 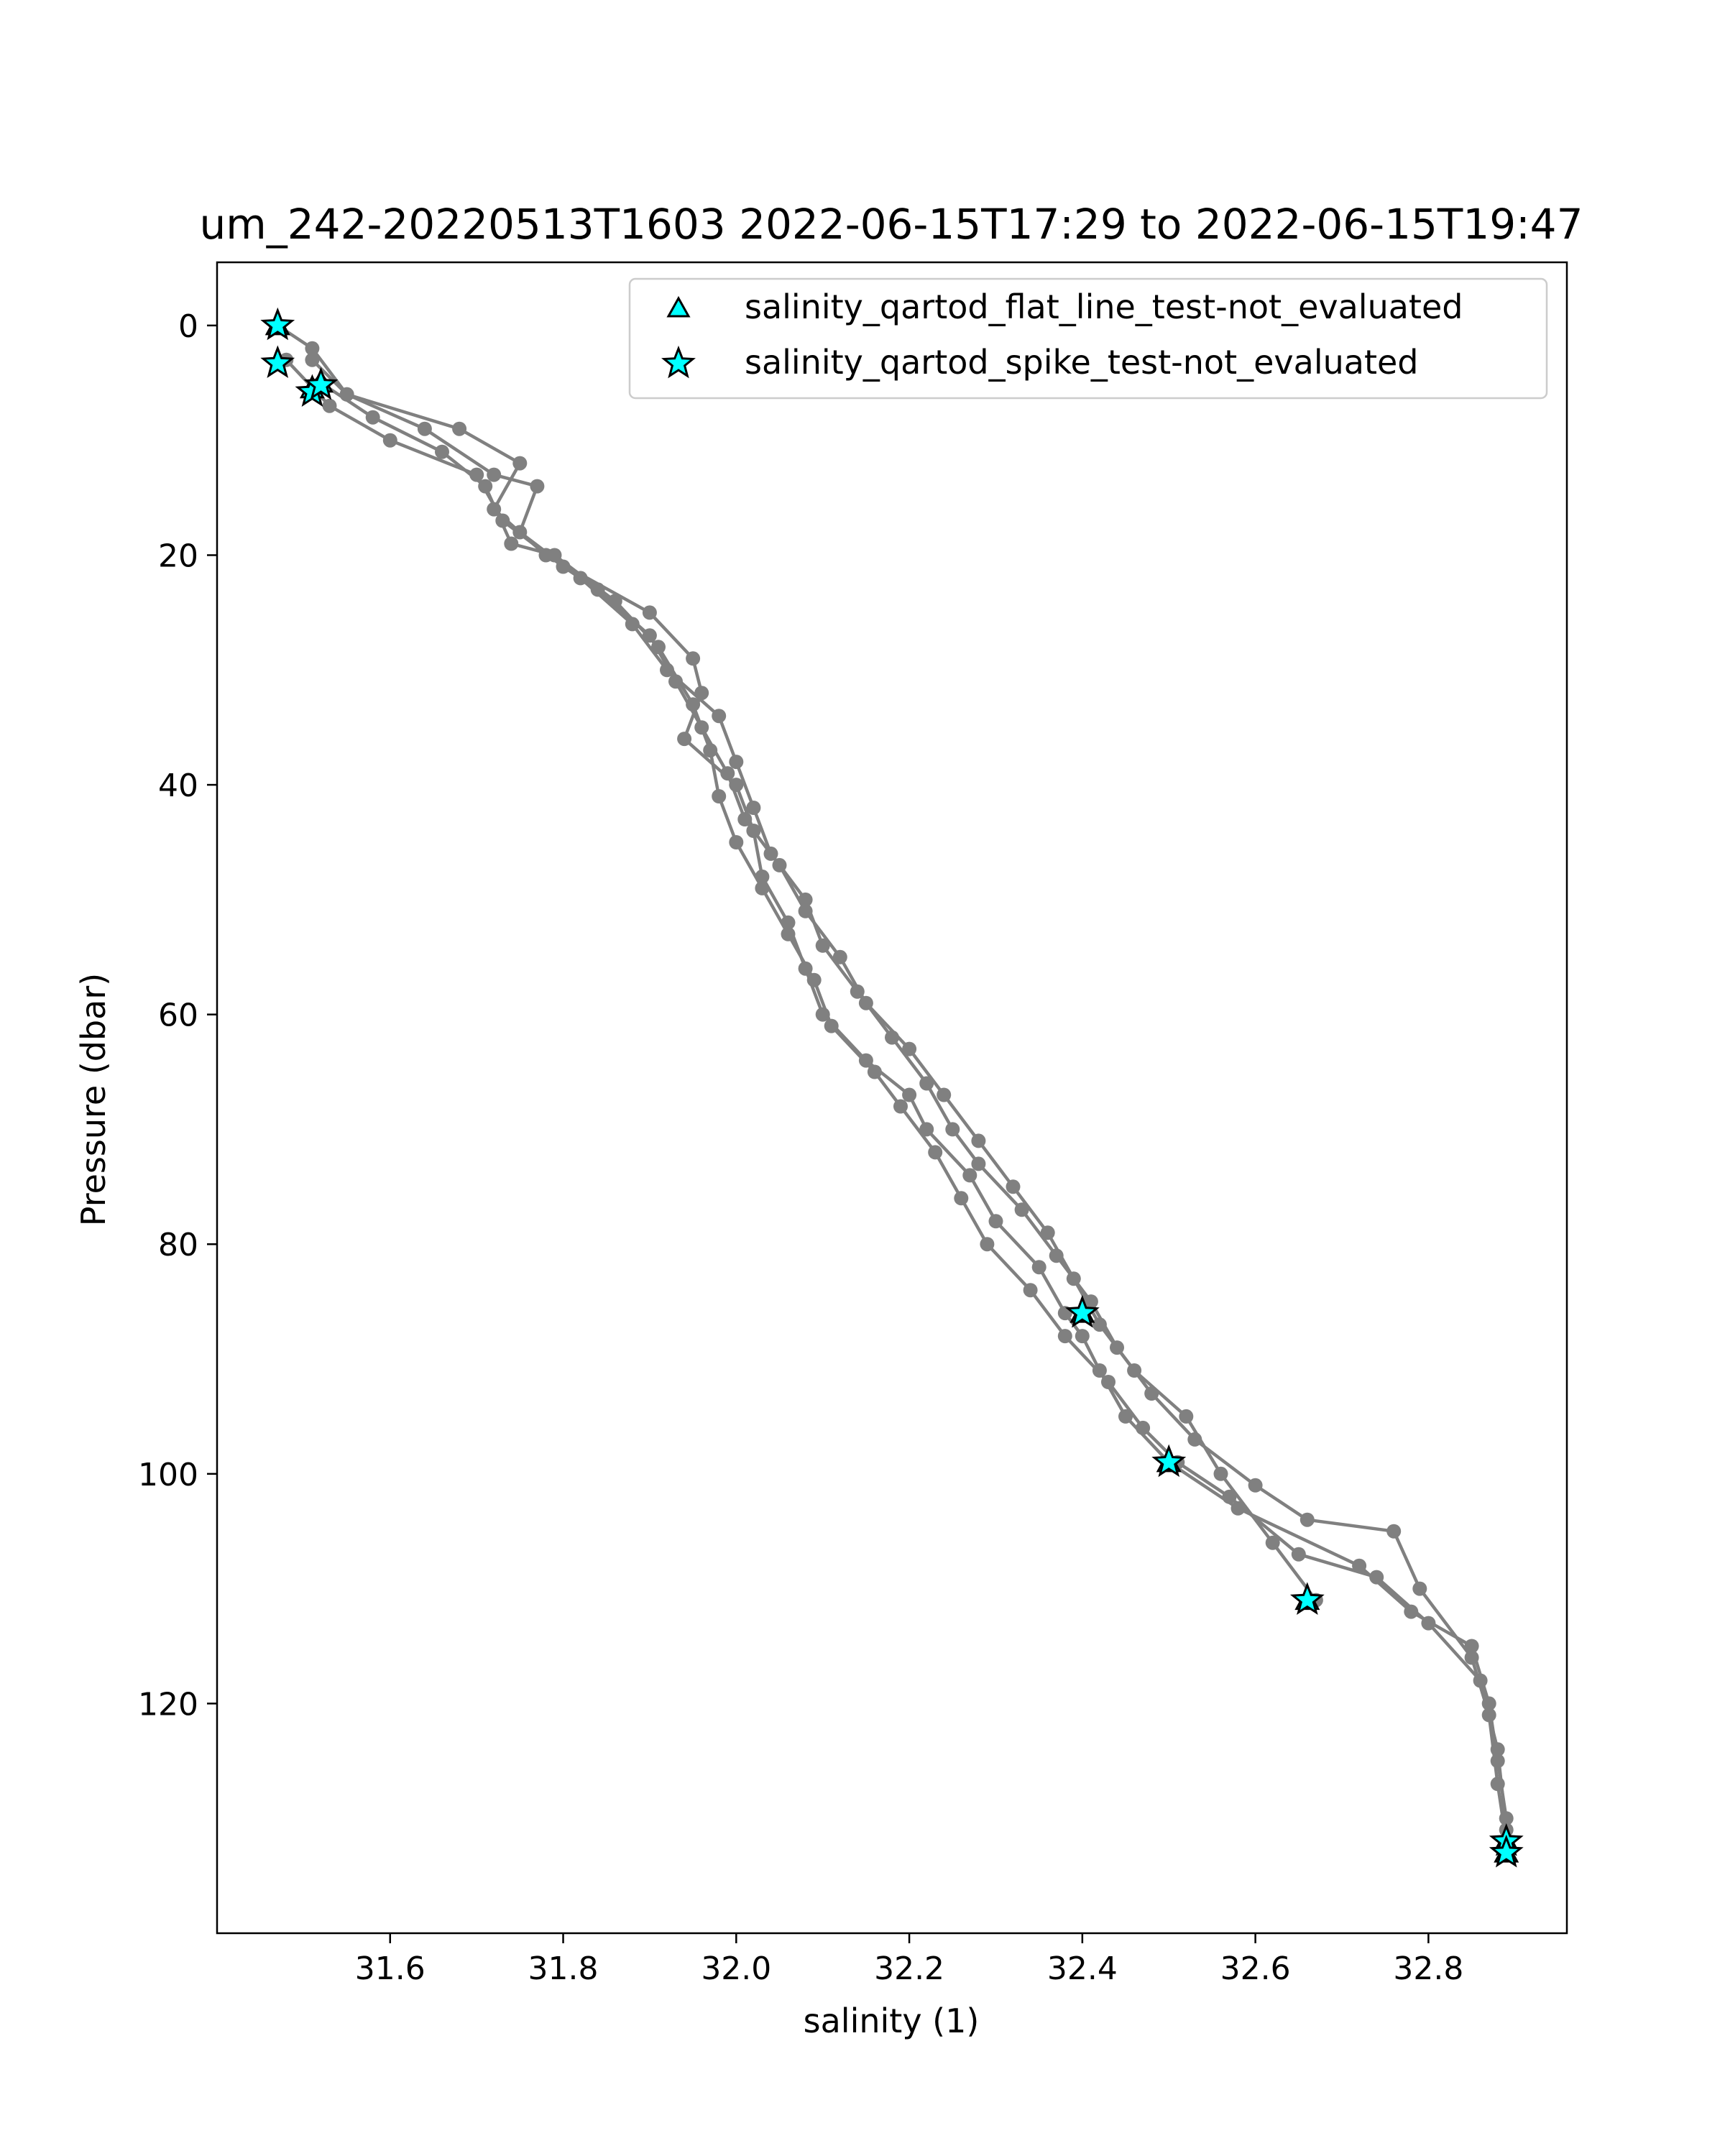 What do you see at coordinates (678, 306) in the screenshot?
I see `legend-triangle-marker` at bounding box center [678, 306].